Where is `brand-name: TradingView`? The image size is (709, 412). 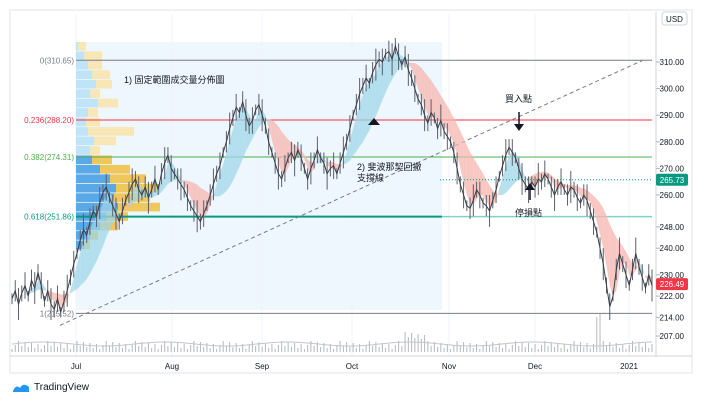
brand-name: TradingView is located at coordinates (62, 387).